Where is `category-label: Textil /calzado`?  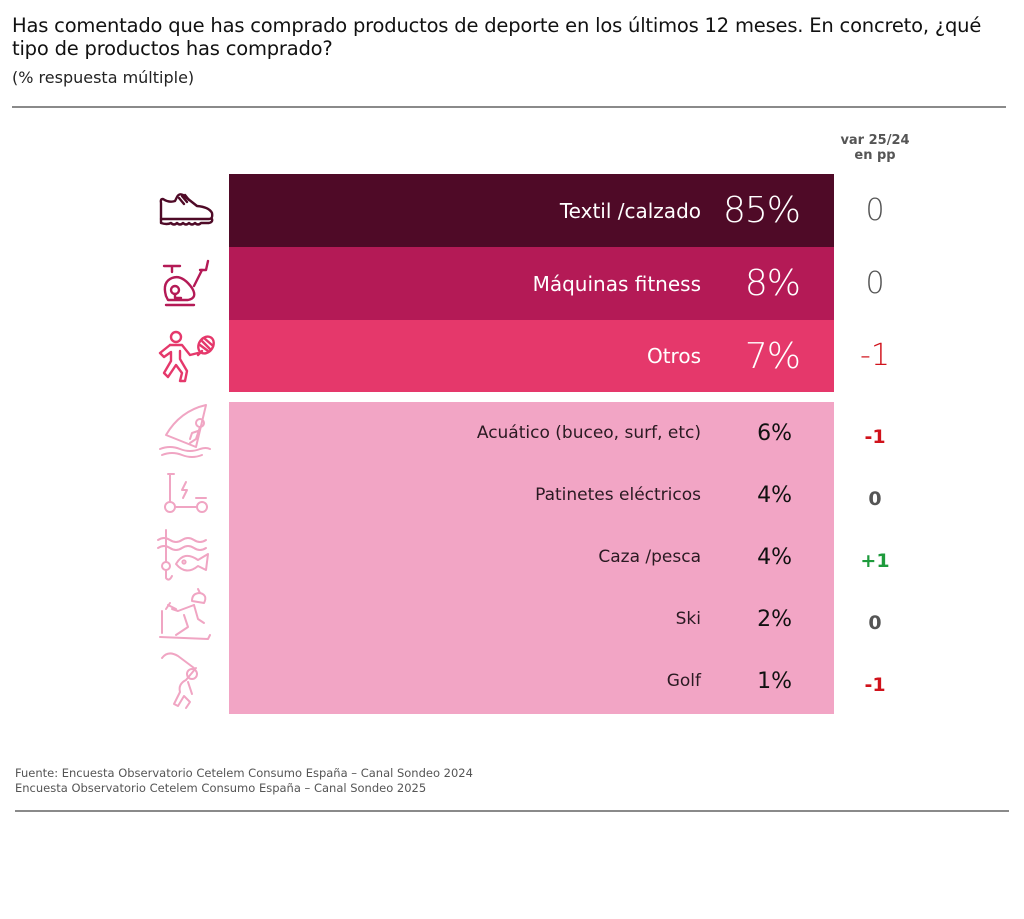 category-label: Textil /calzado is located at coordinates (630, 210).